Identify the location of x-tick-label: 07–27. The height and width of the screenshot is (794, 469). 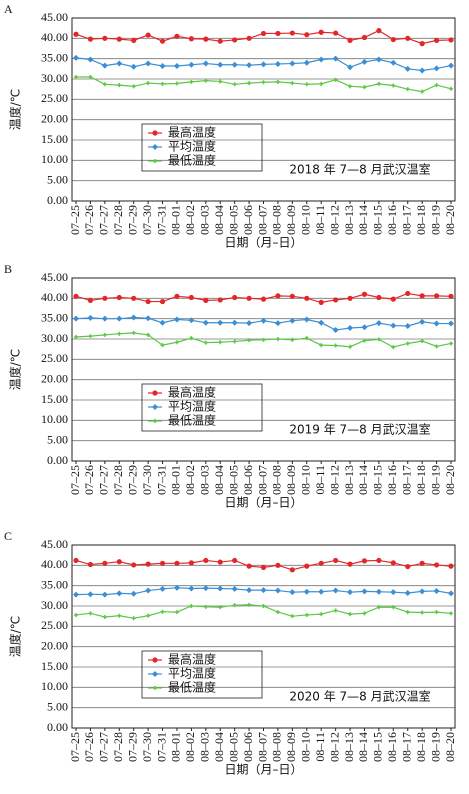
(104, 220).